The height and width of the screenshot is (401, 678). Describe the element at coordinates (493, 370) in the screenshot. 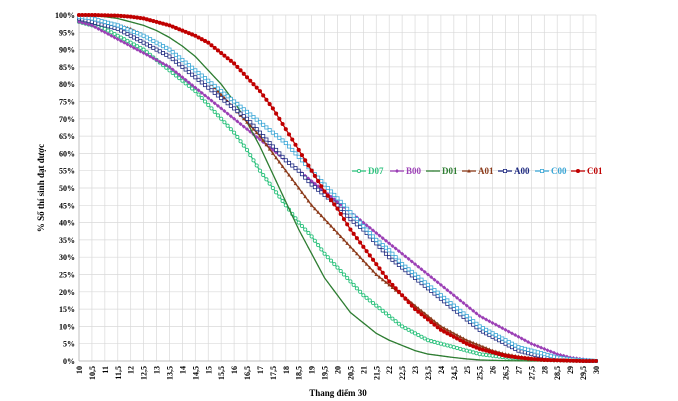

I see `x-tick-label: 26` at that location.